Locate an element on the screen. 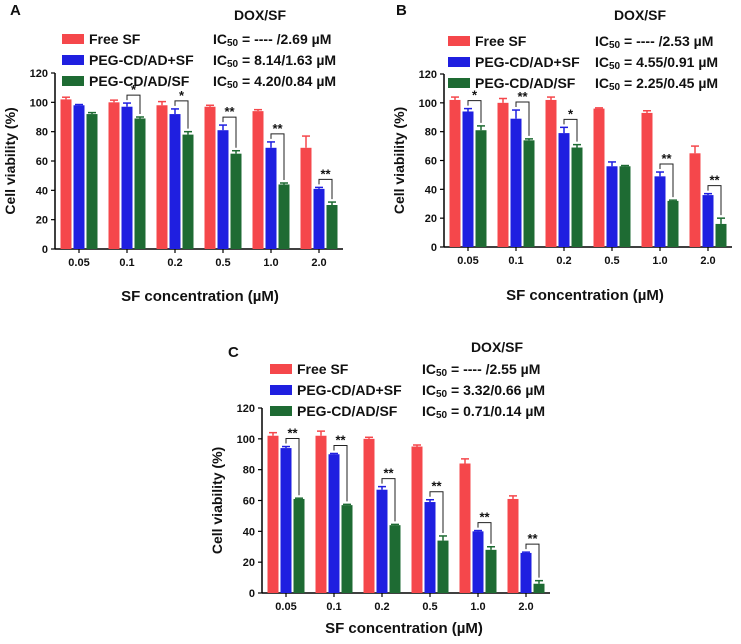 The height and width of the screenshot is (644, 741). ic50-text: IC50 = 3.32/0.66 µM is located at coordinates (483, 391).